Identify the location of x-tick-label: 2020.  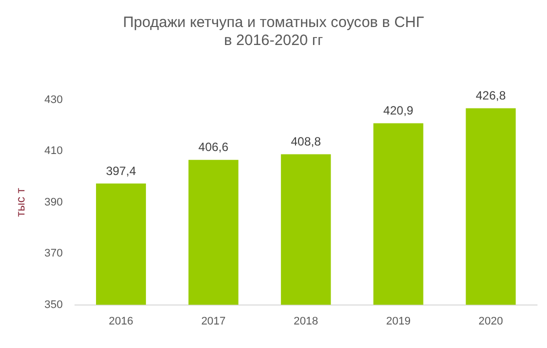
(491, 321).